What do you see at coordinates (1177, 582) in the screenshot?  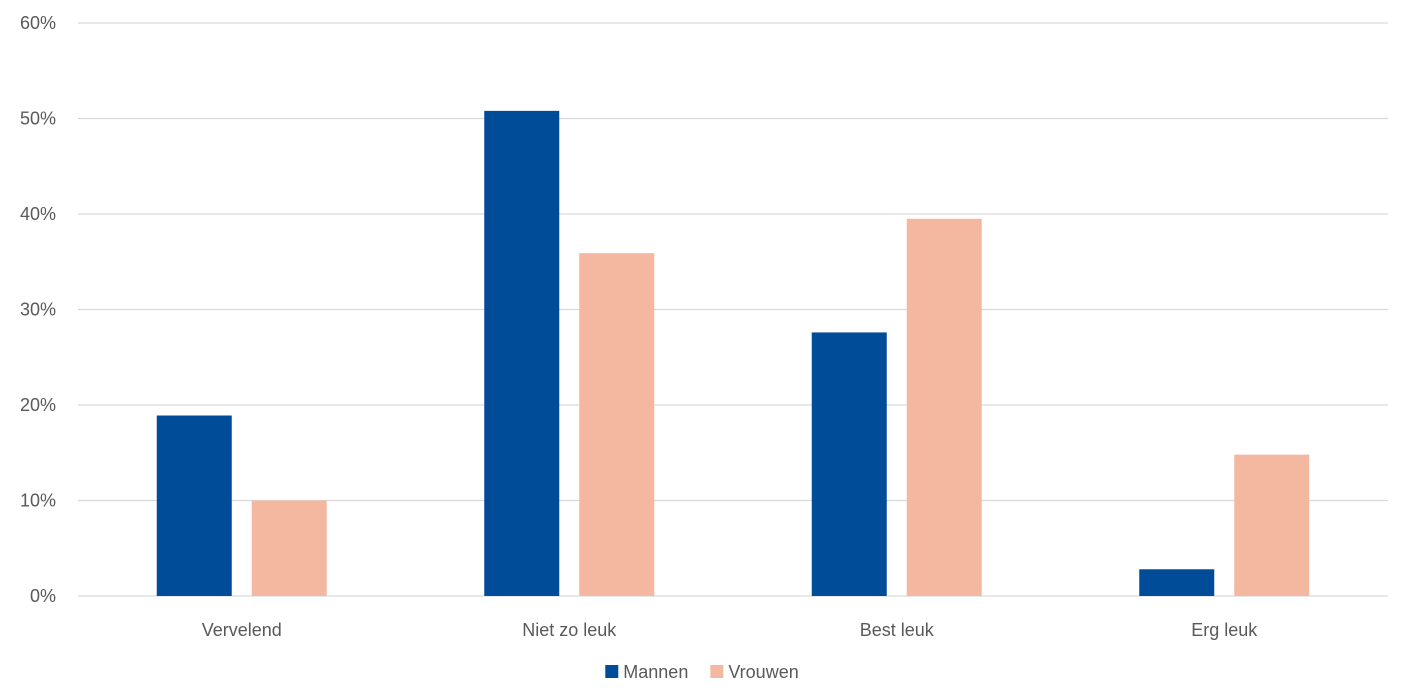 I see `bar-mannen-erg-leuk` at bounding box center [1177, 582].